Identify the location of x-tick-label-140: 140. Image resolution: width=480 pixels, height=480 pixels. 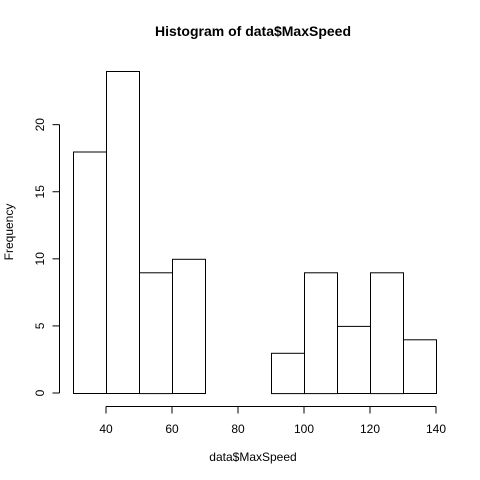
(436, 429).